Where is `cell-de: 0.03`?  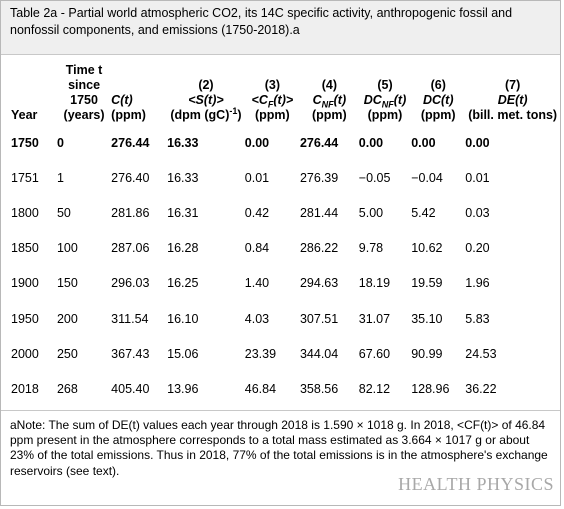 cell-de: 0.03 is located at coordinates (477, 212).